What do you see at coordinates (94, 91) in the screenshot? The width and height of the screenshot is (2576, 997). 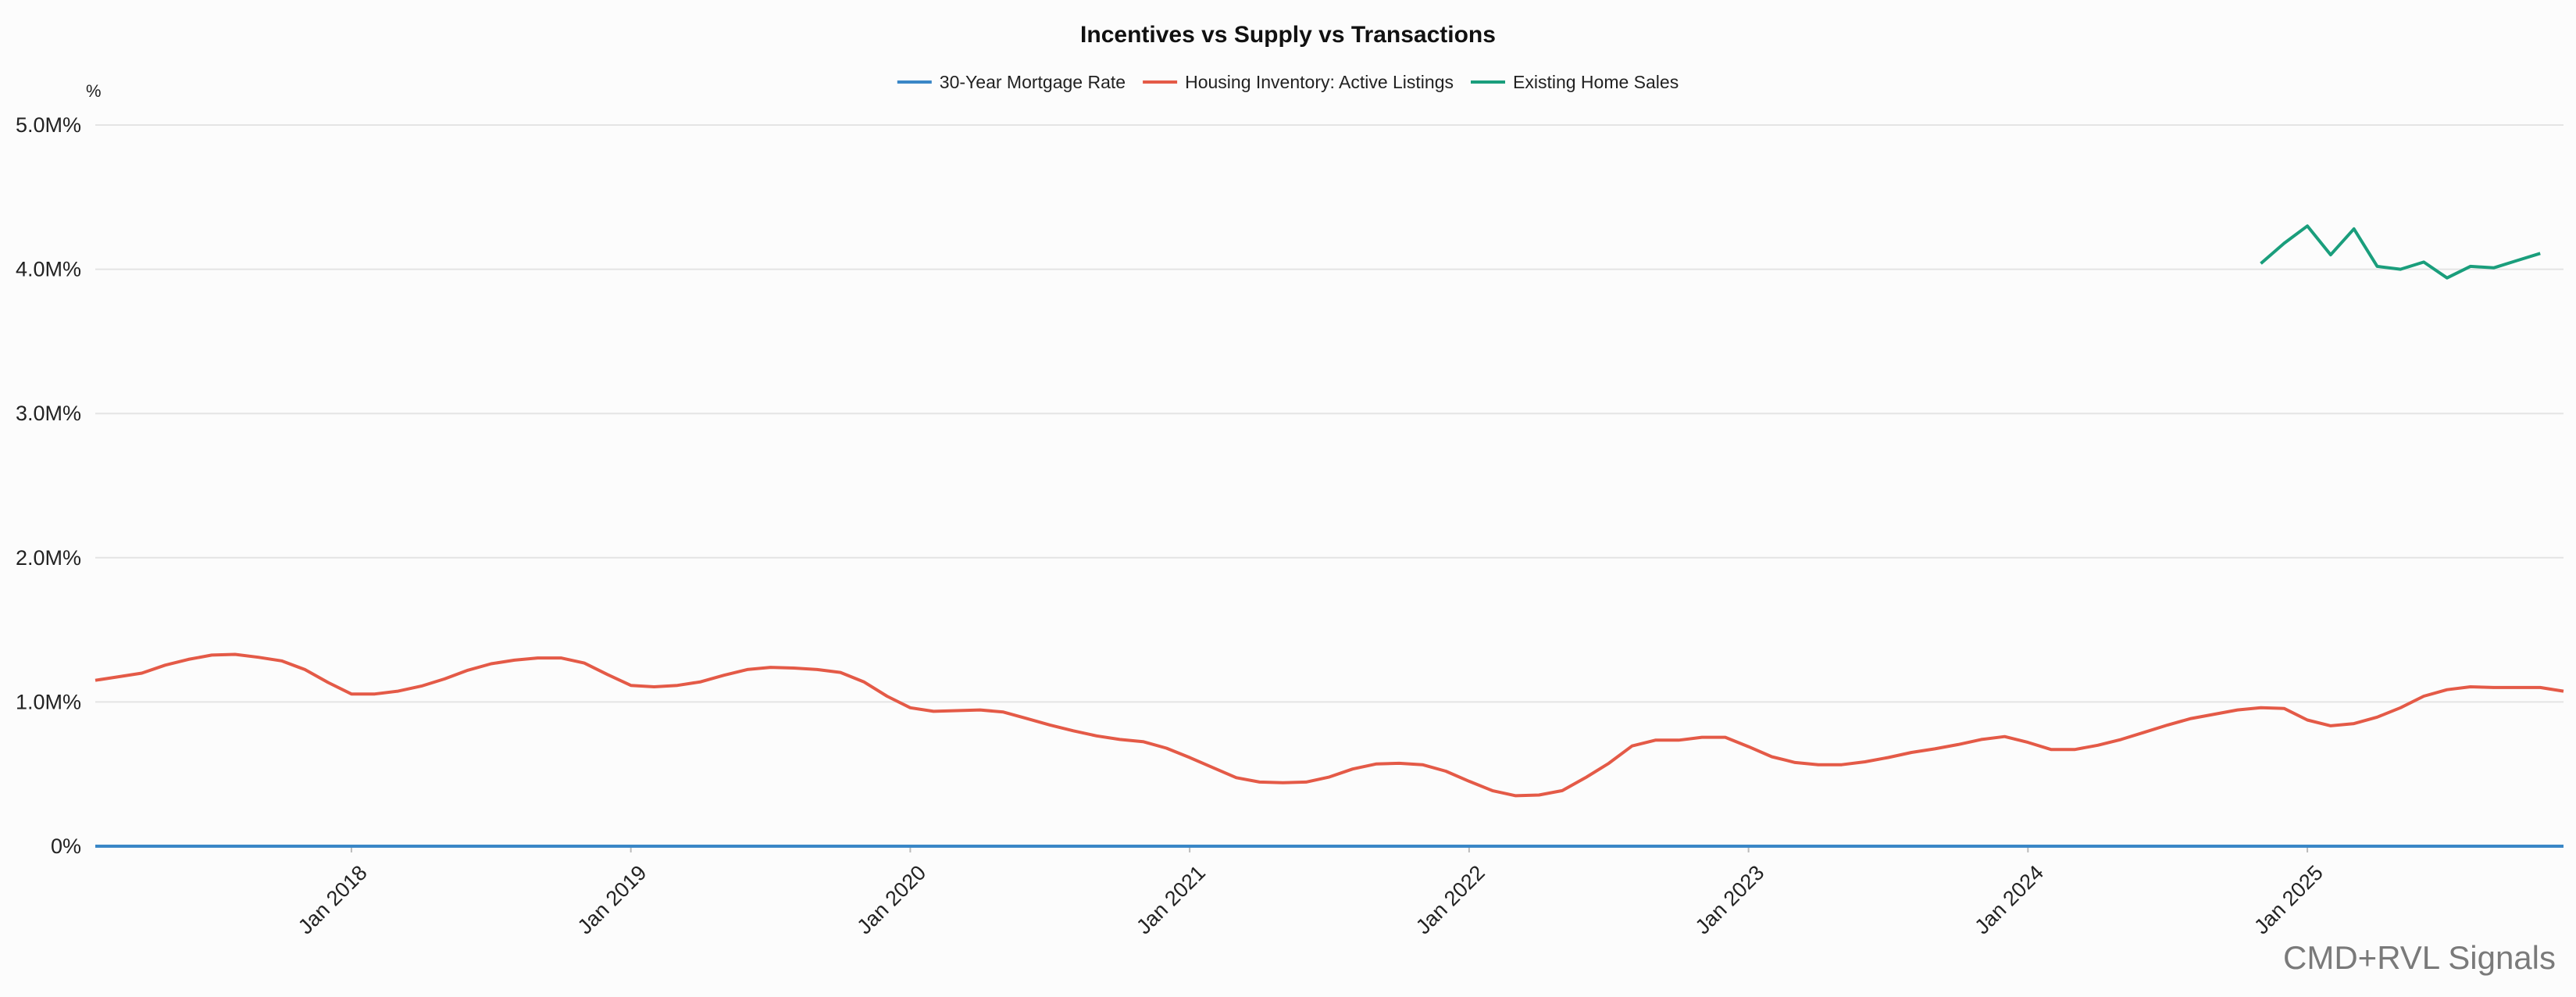 I see `y-axis-unit: %` at bounding box center [94, 91].